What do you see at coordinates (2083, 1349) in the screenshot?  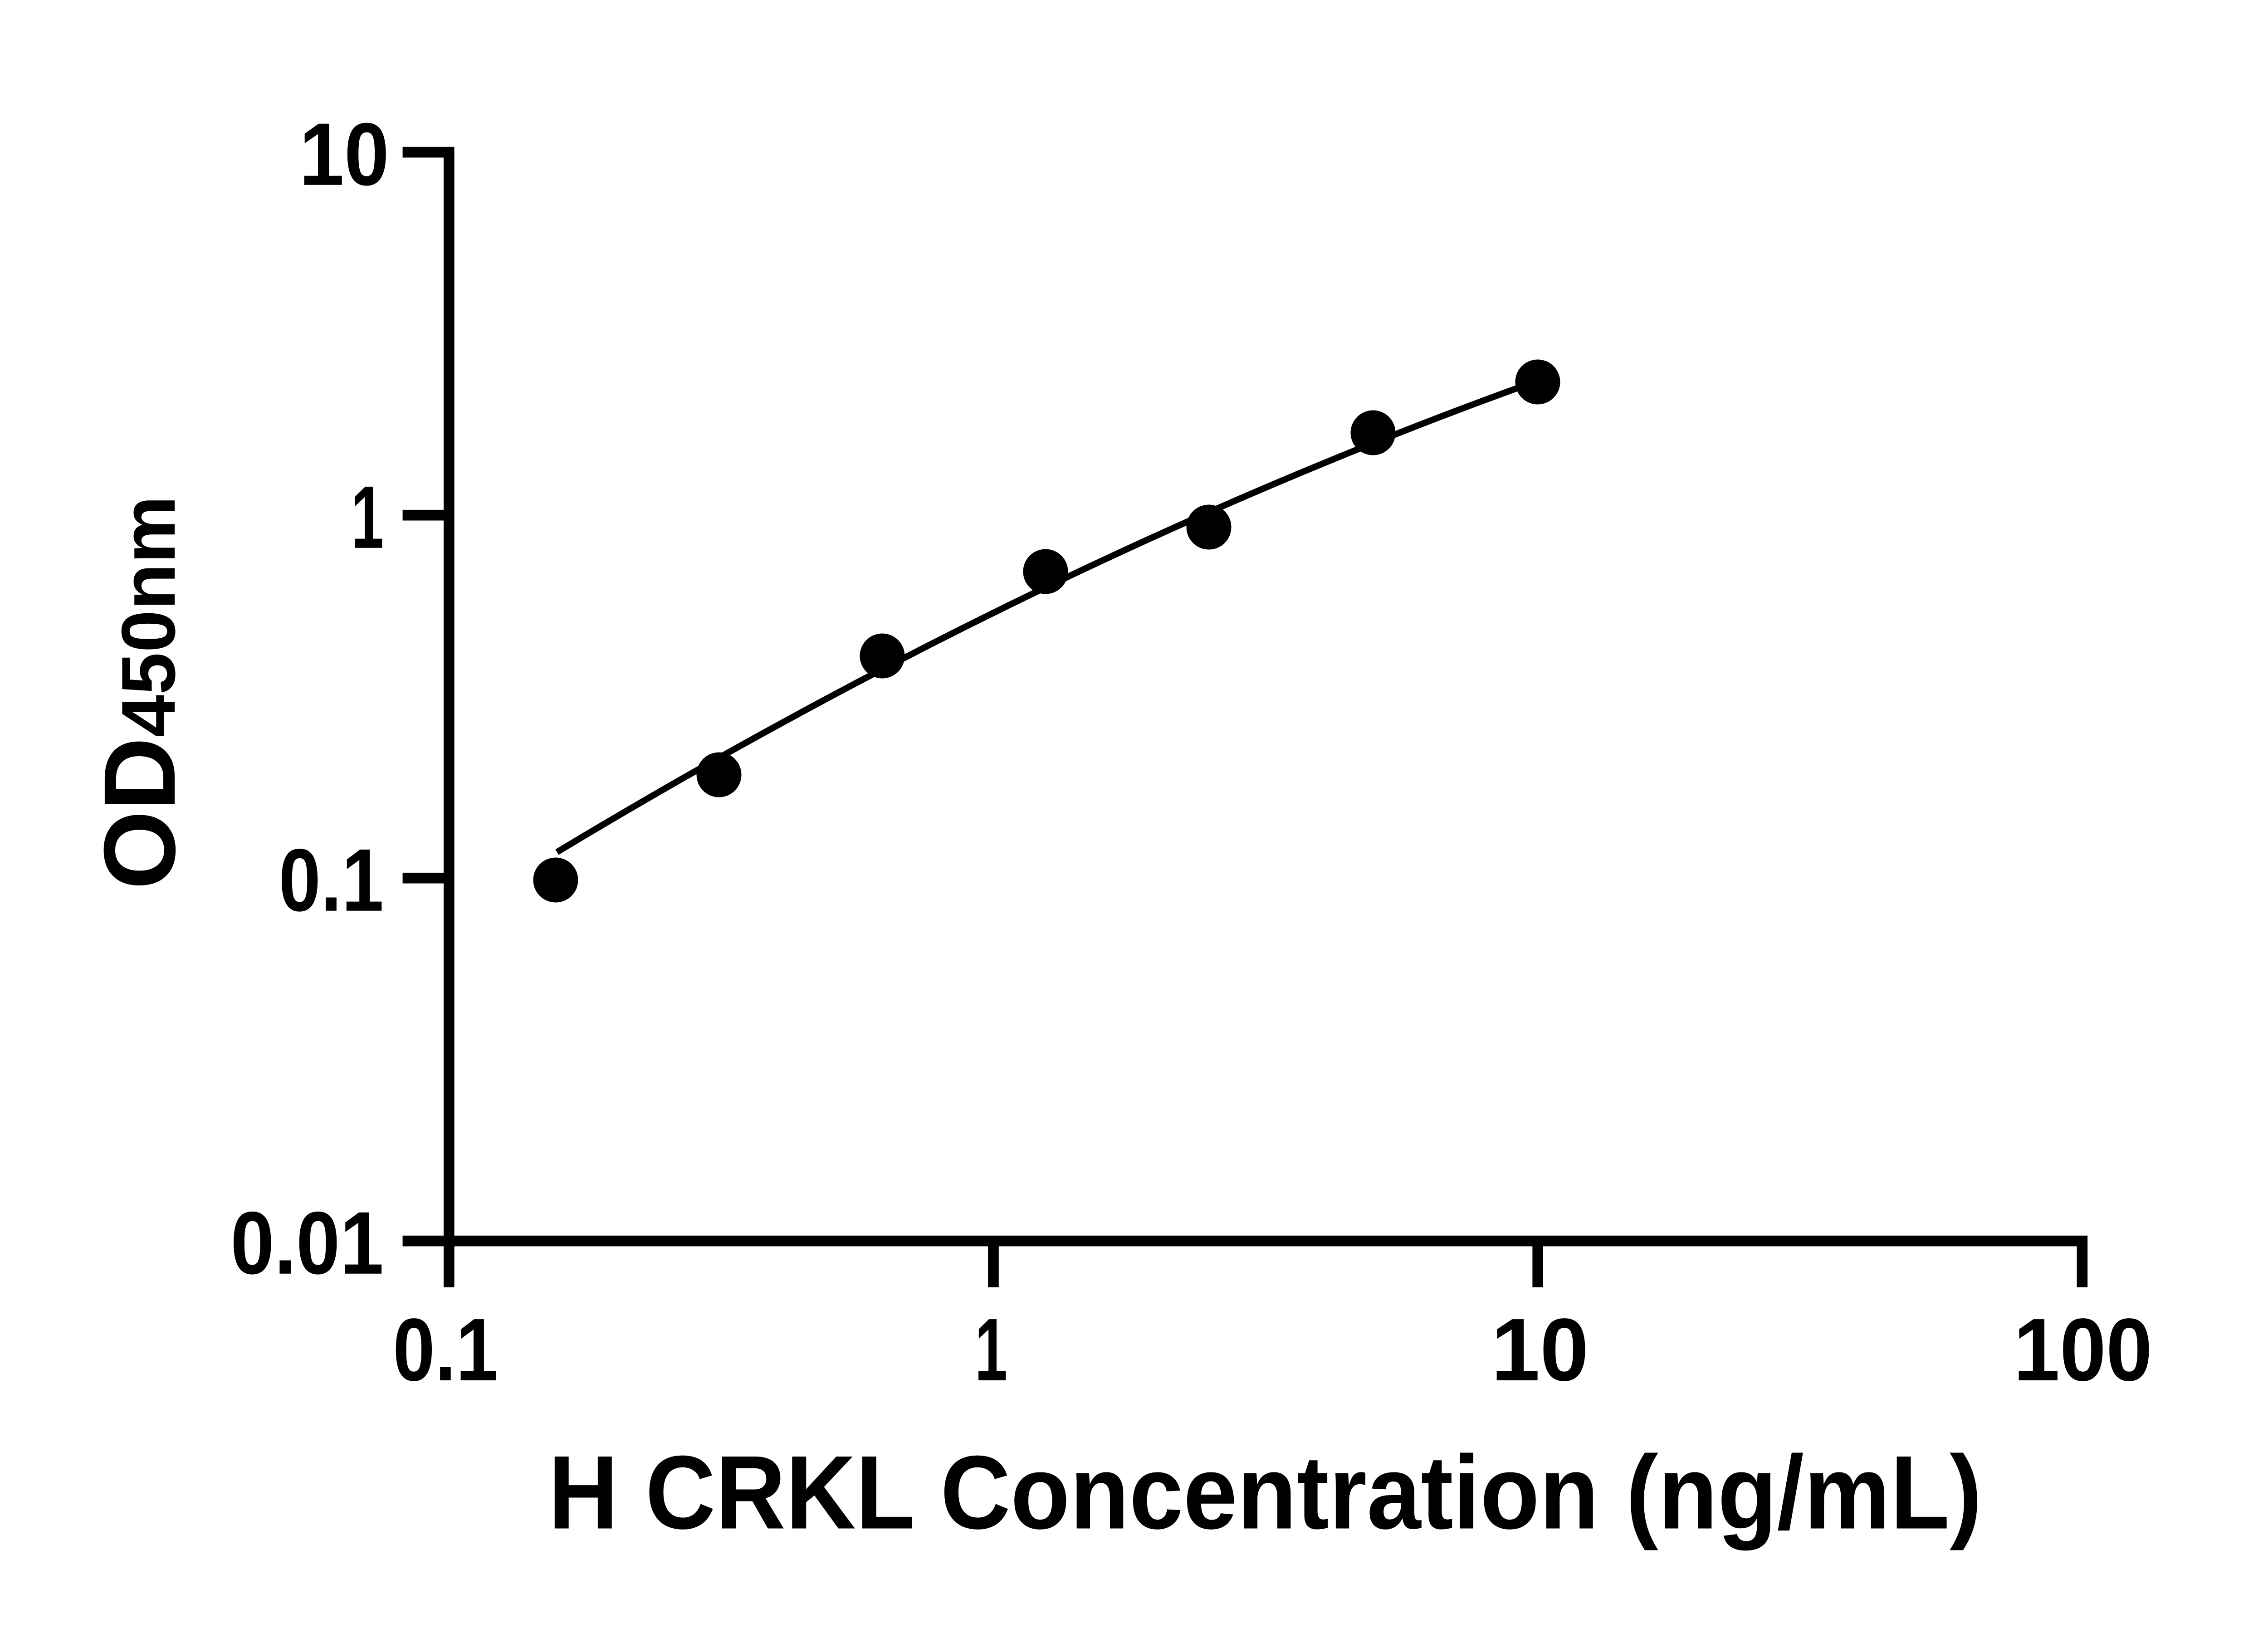 I see `svg-text: 100` at bounding box center [2083, 1349].